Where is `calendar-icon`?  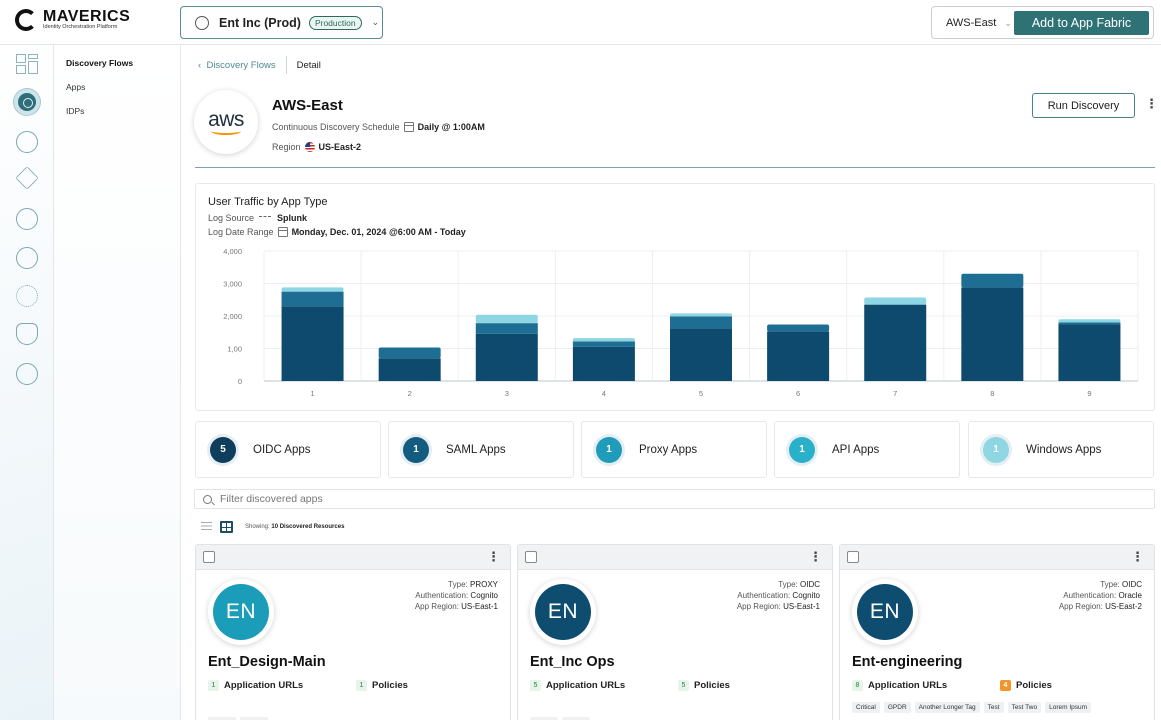
calendar-icon is located at coordinates (282, 232).